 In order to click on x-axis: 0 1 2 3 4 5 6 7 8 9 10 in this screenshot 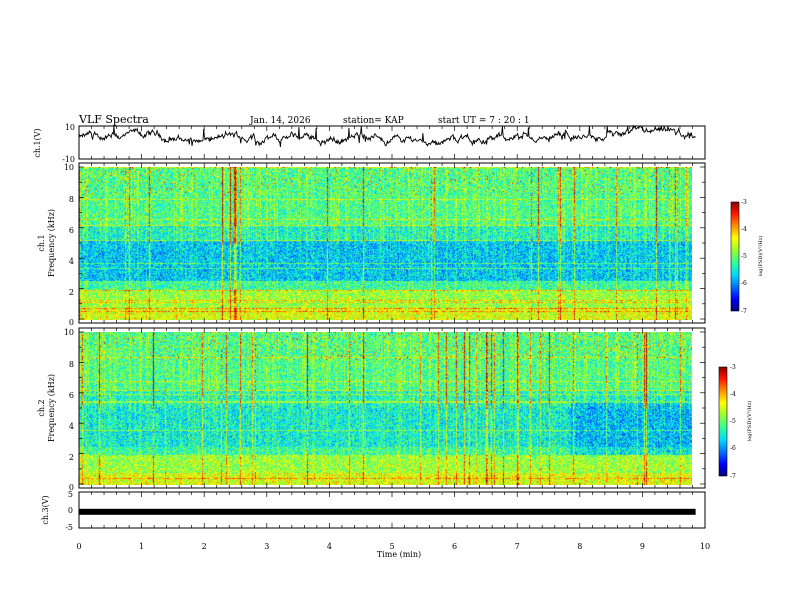, I will do `click(393, 546)`.